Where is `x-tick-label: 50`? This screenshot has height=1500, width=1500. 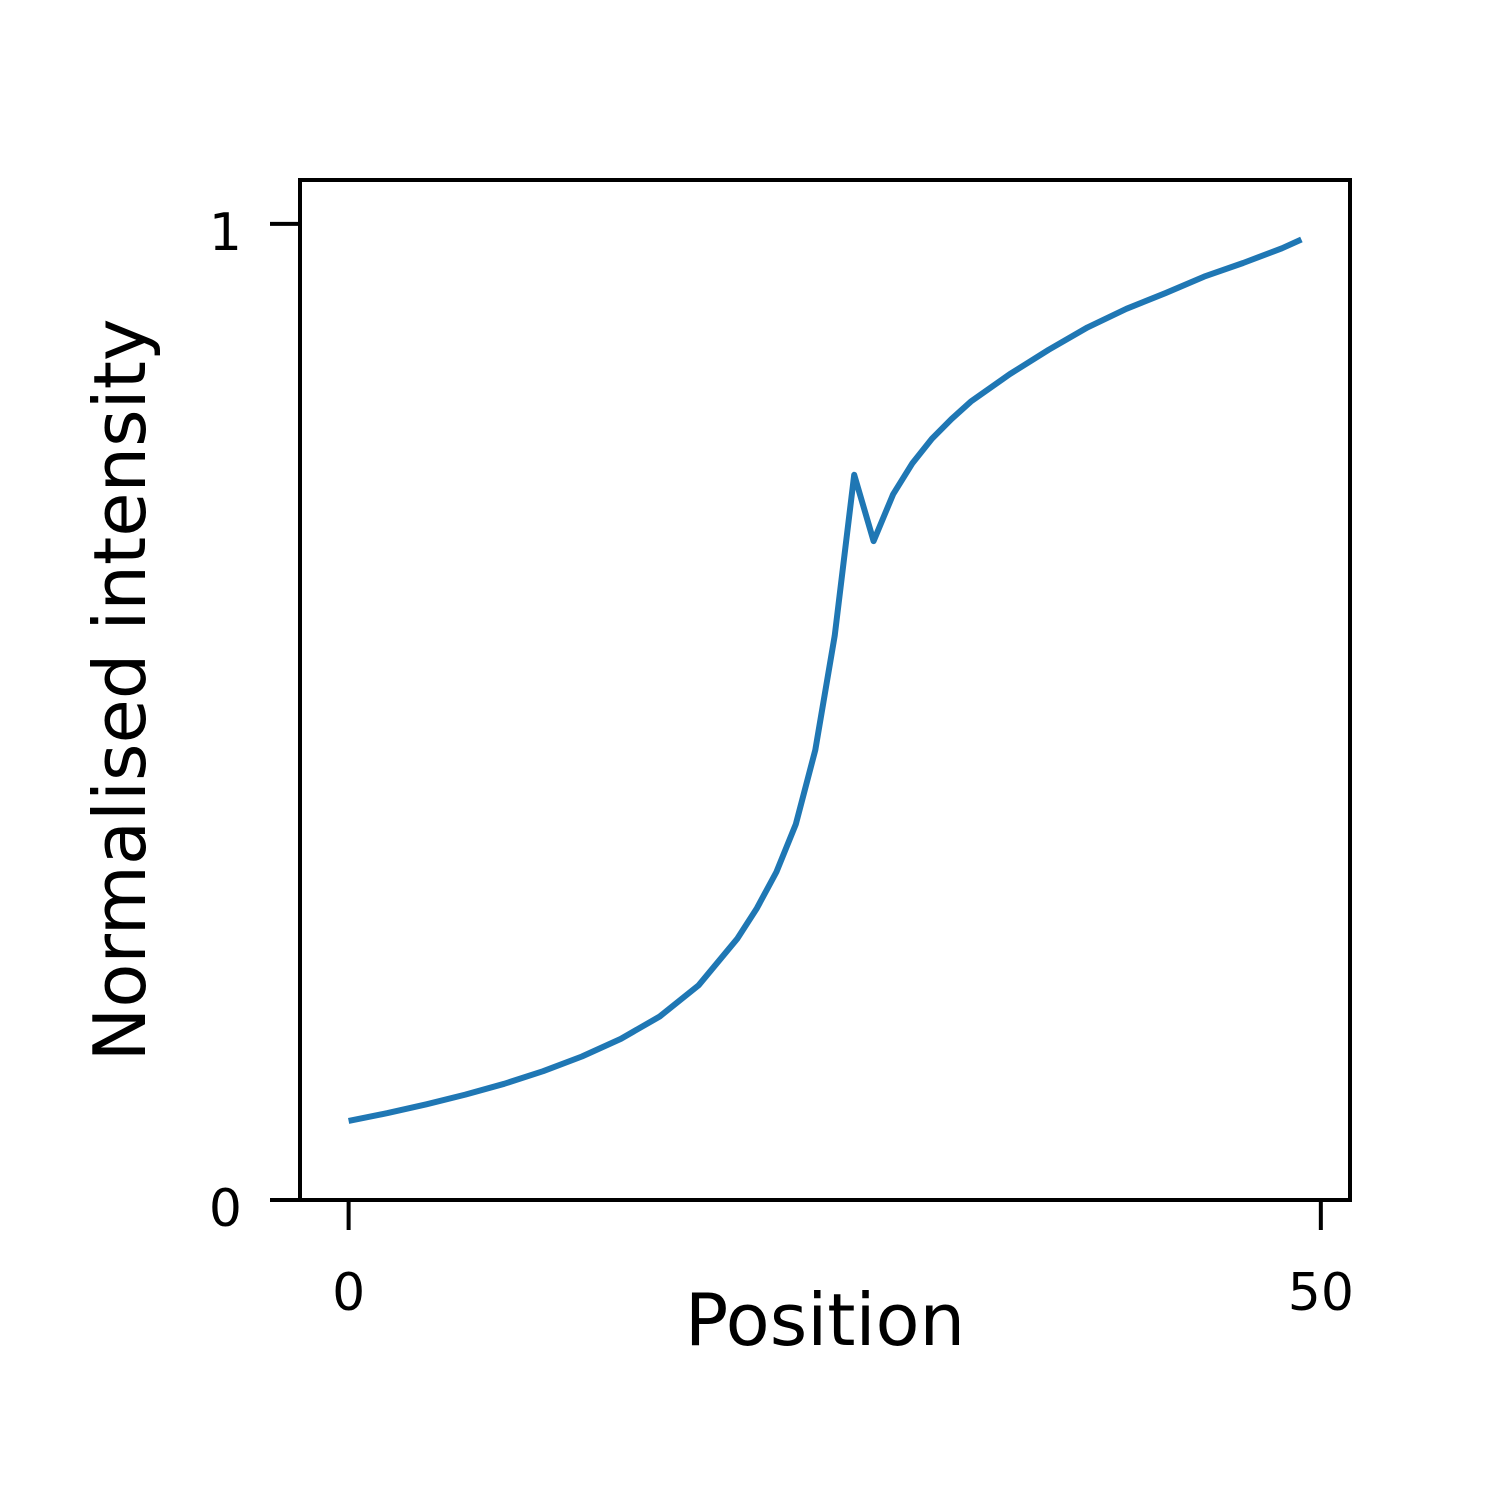
x-tick-label: 50 is located at coordinates (1321, 1293).